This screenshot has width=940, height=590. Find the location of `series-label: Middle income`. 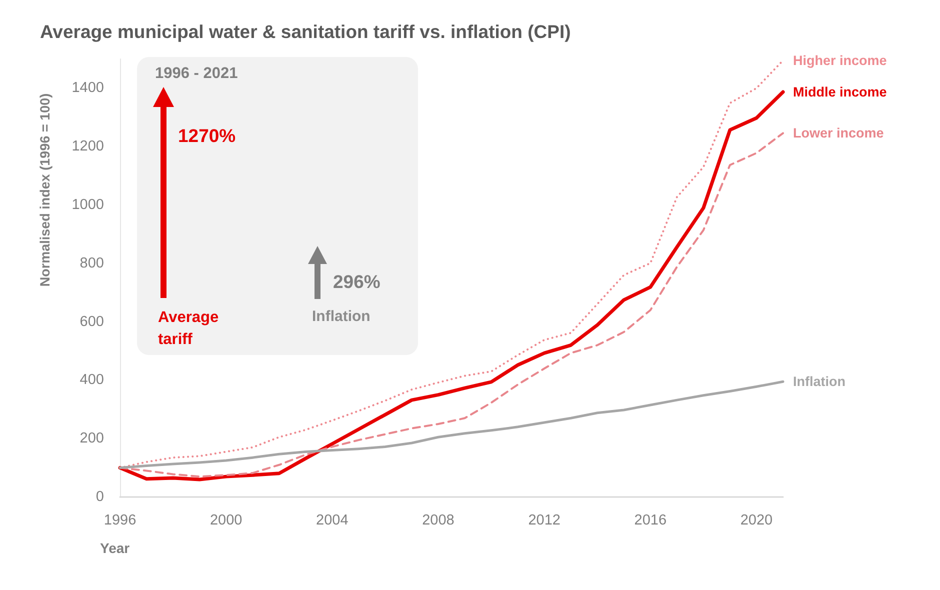

series-label: Middle income is located at coordinates (840, 92).